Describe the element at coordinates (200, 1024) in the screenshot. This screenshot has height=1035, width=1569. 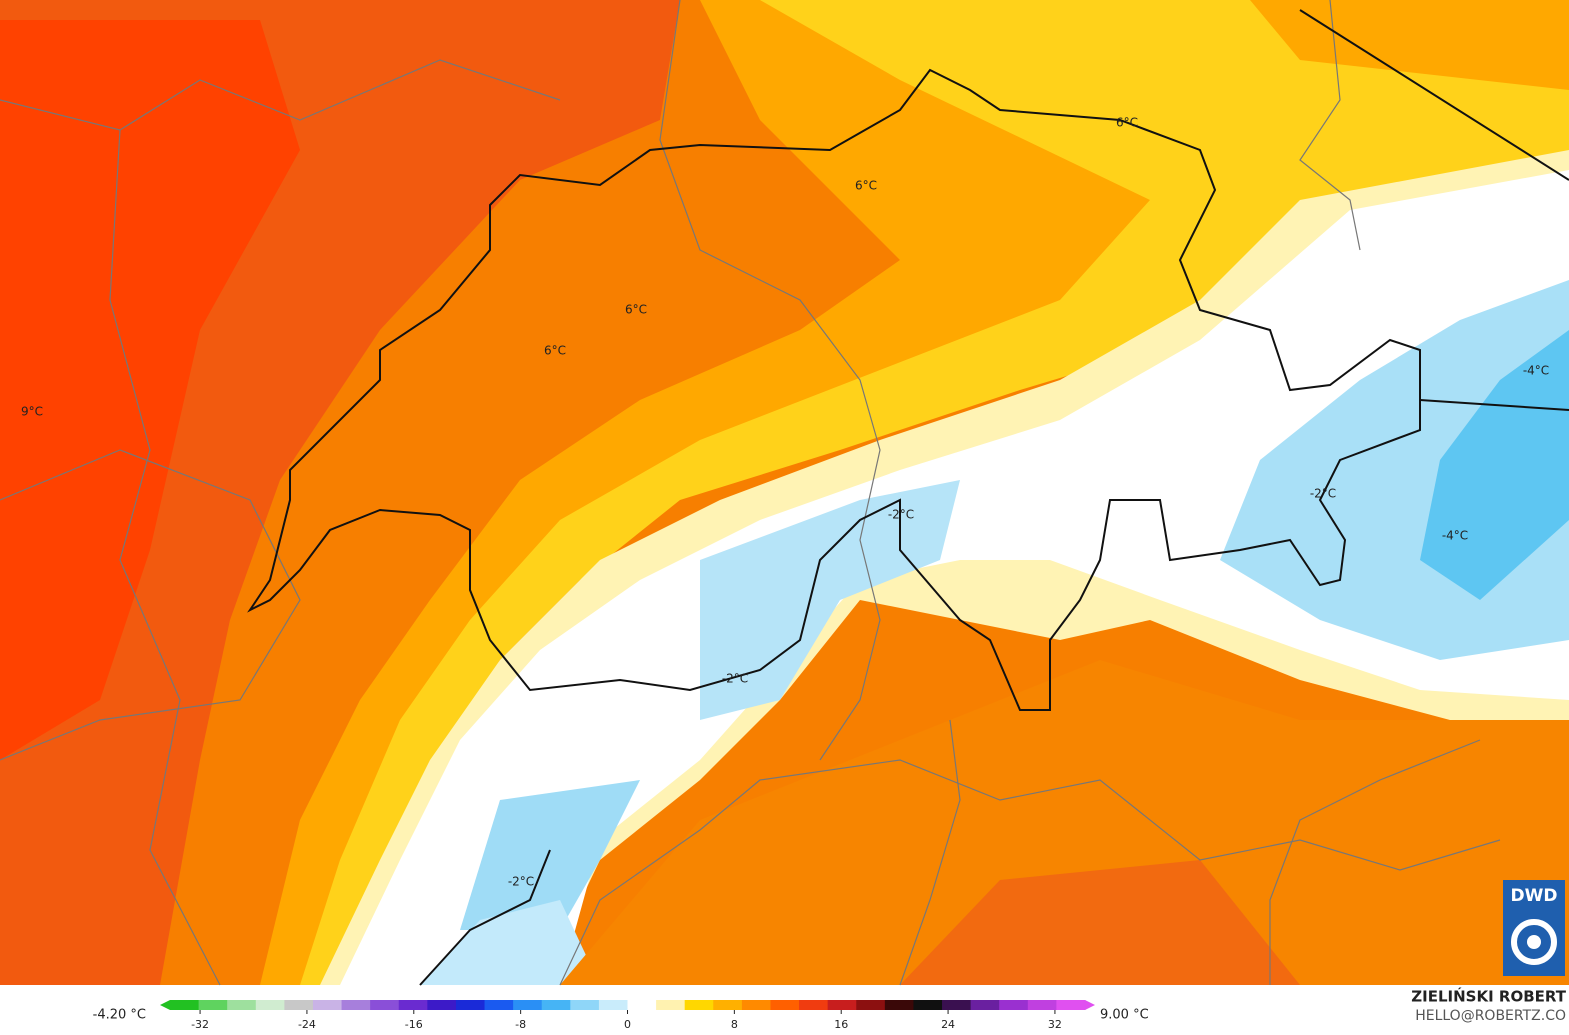
I see `colorbar-tick-label: -32` at that location.